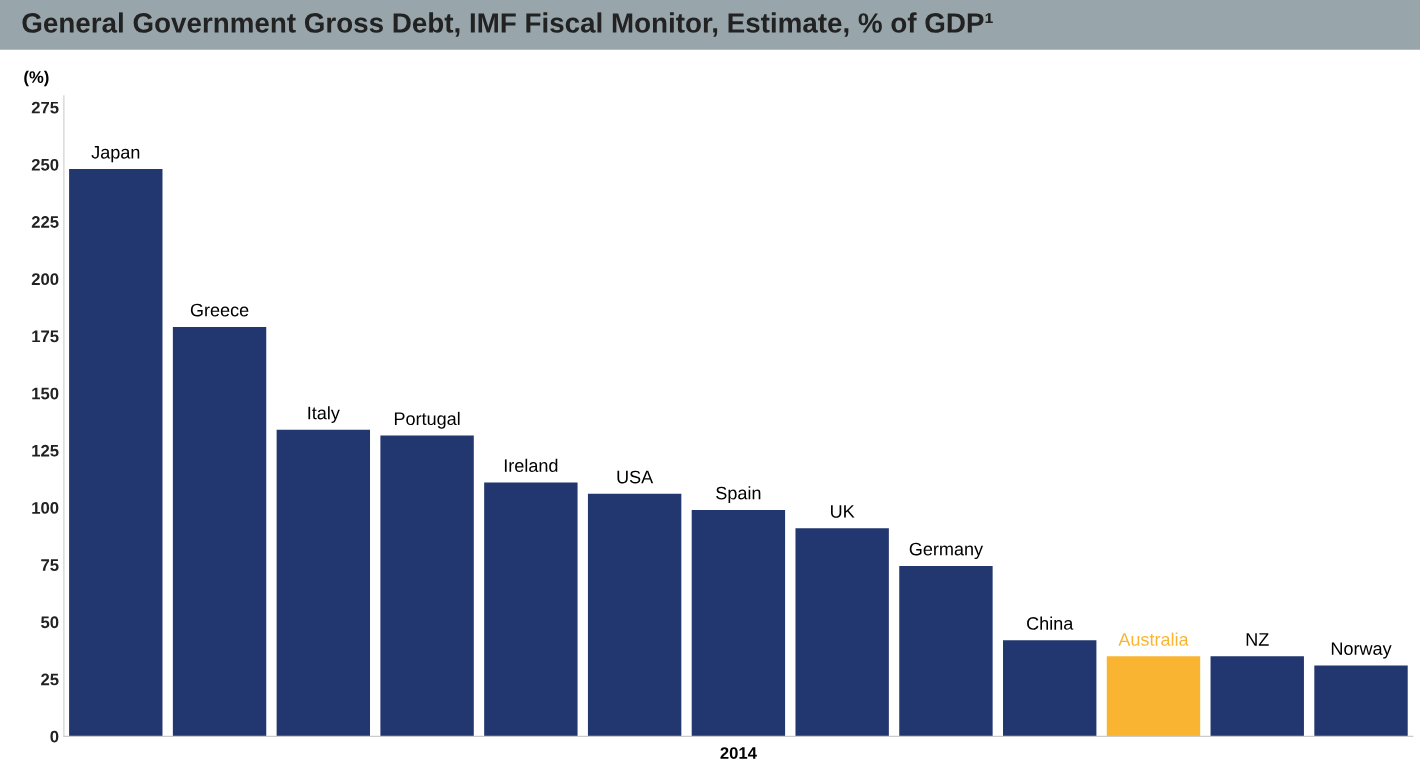 The height and width of the screenshot is (767, 1420). I want to click on x-tick-label: Japan, so click(115, 154).